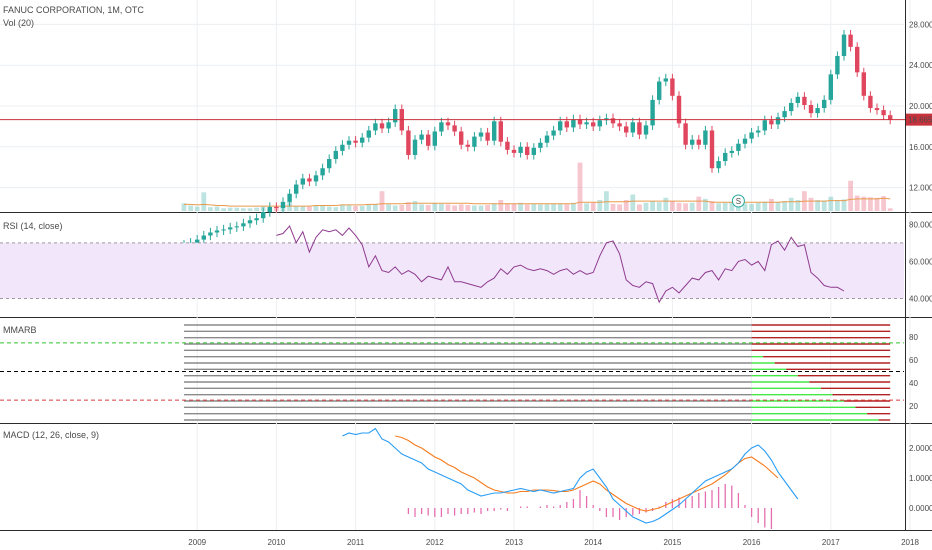 This screenshot has width=932, height=550. Describe the element at coordinates (356, 542) in the screenshot. I see `x-tick-label: 2011` at that location.